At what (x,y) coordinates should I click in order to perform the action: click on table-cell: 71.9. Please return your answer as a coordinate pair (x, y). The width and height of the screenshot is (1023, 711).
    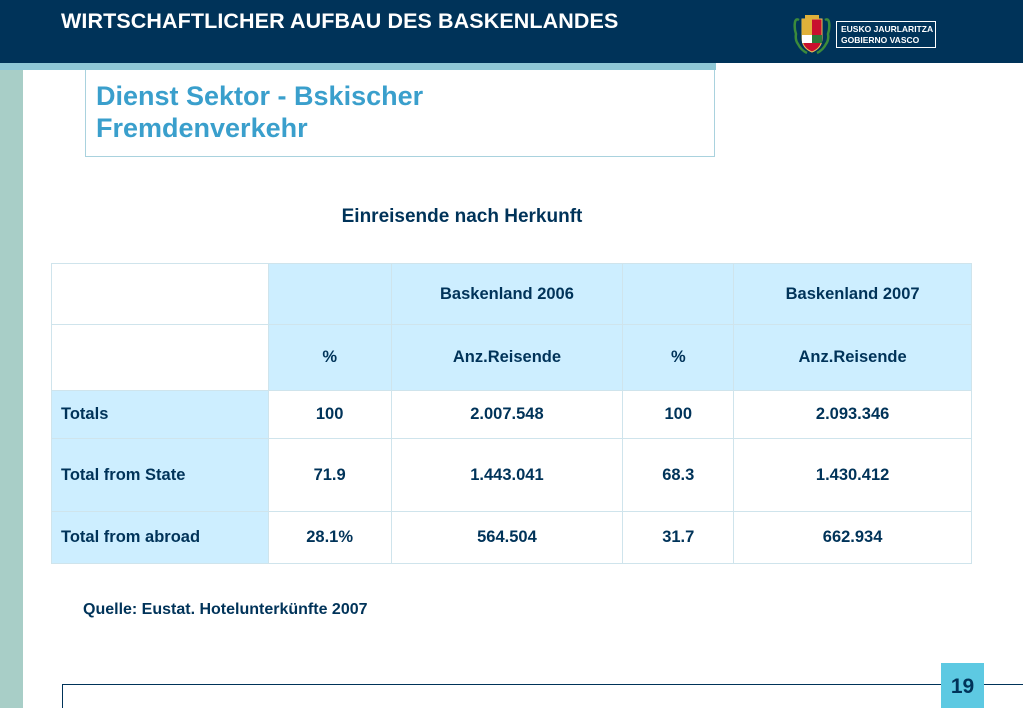
    Looking at the image, I should click on (329, 475).